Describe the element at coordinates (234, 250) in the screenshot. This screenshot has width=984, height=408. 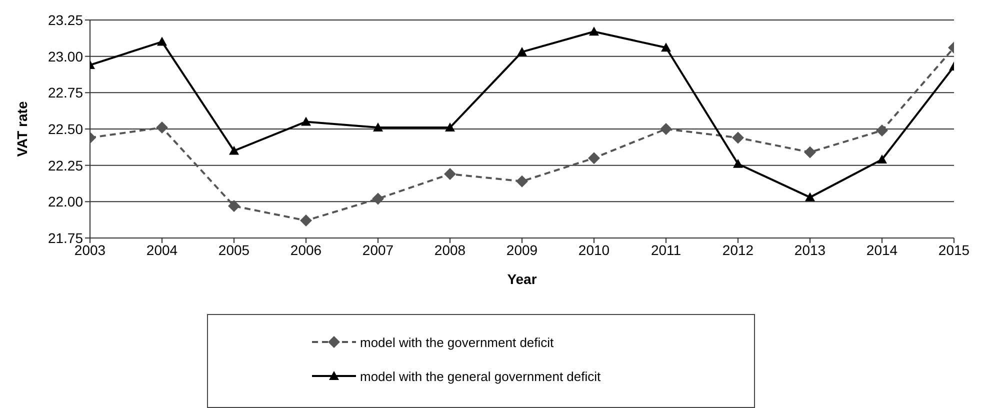
I see `x-tick-label: 2005` at that location.